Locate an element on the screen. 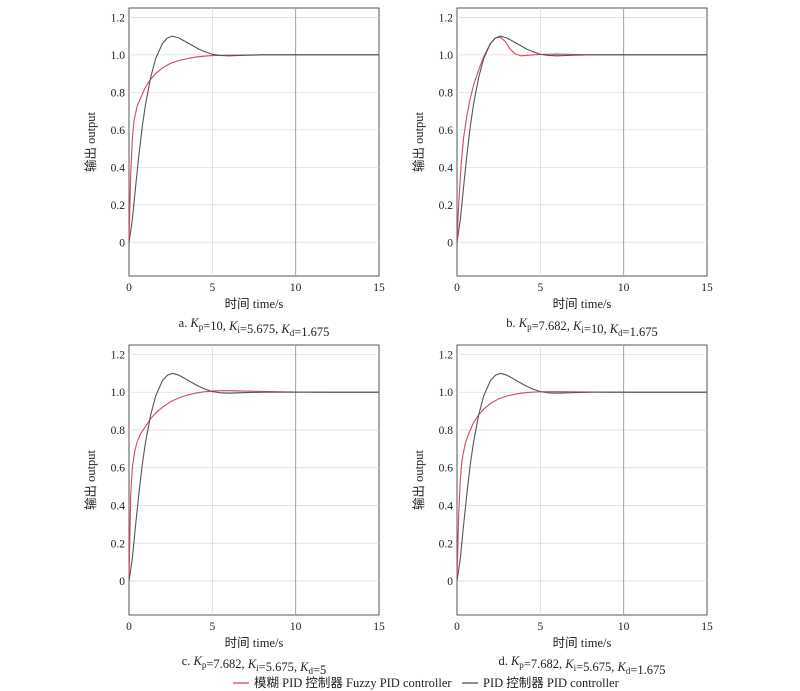 The width and height of the screenshot is (800, 691). panel-caption: c. Kp=7.682, Ki=5.675, Kd=5 is located at coordinates (254, 665).